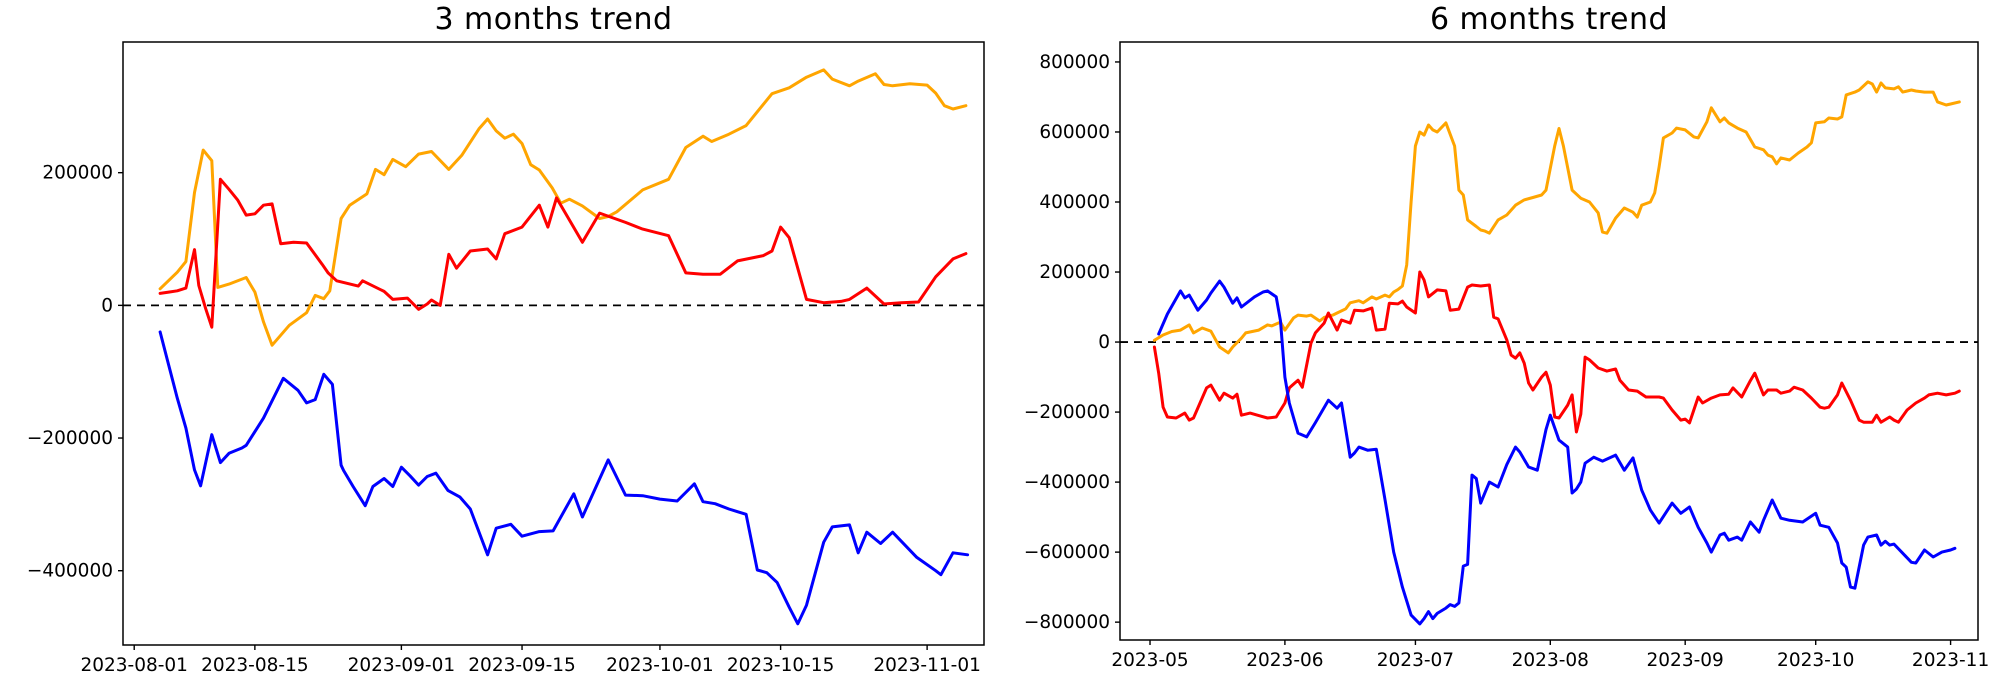 This screenshot has width=2000, height=700. What do you see at coordinates (781, 665) in the screenshot?
I see `x-tick-label: 2023-10-15` at bounding box center [781, 665].